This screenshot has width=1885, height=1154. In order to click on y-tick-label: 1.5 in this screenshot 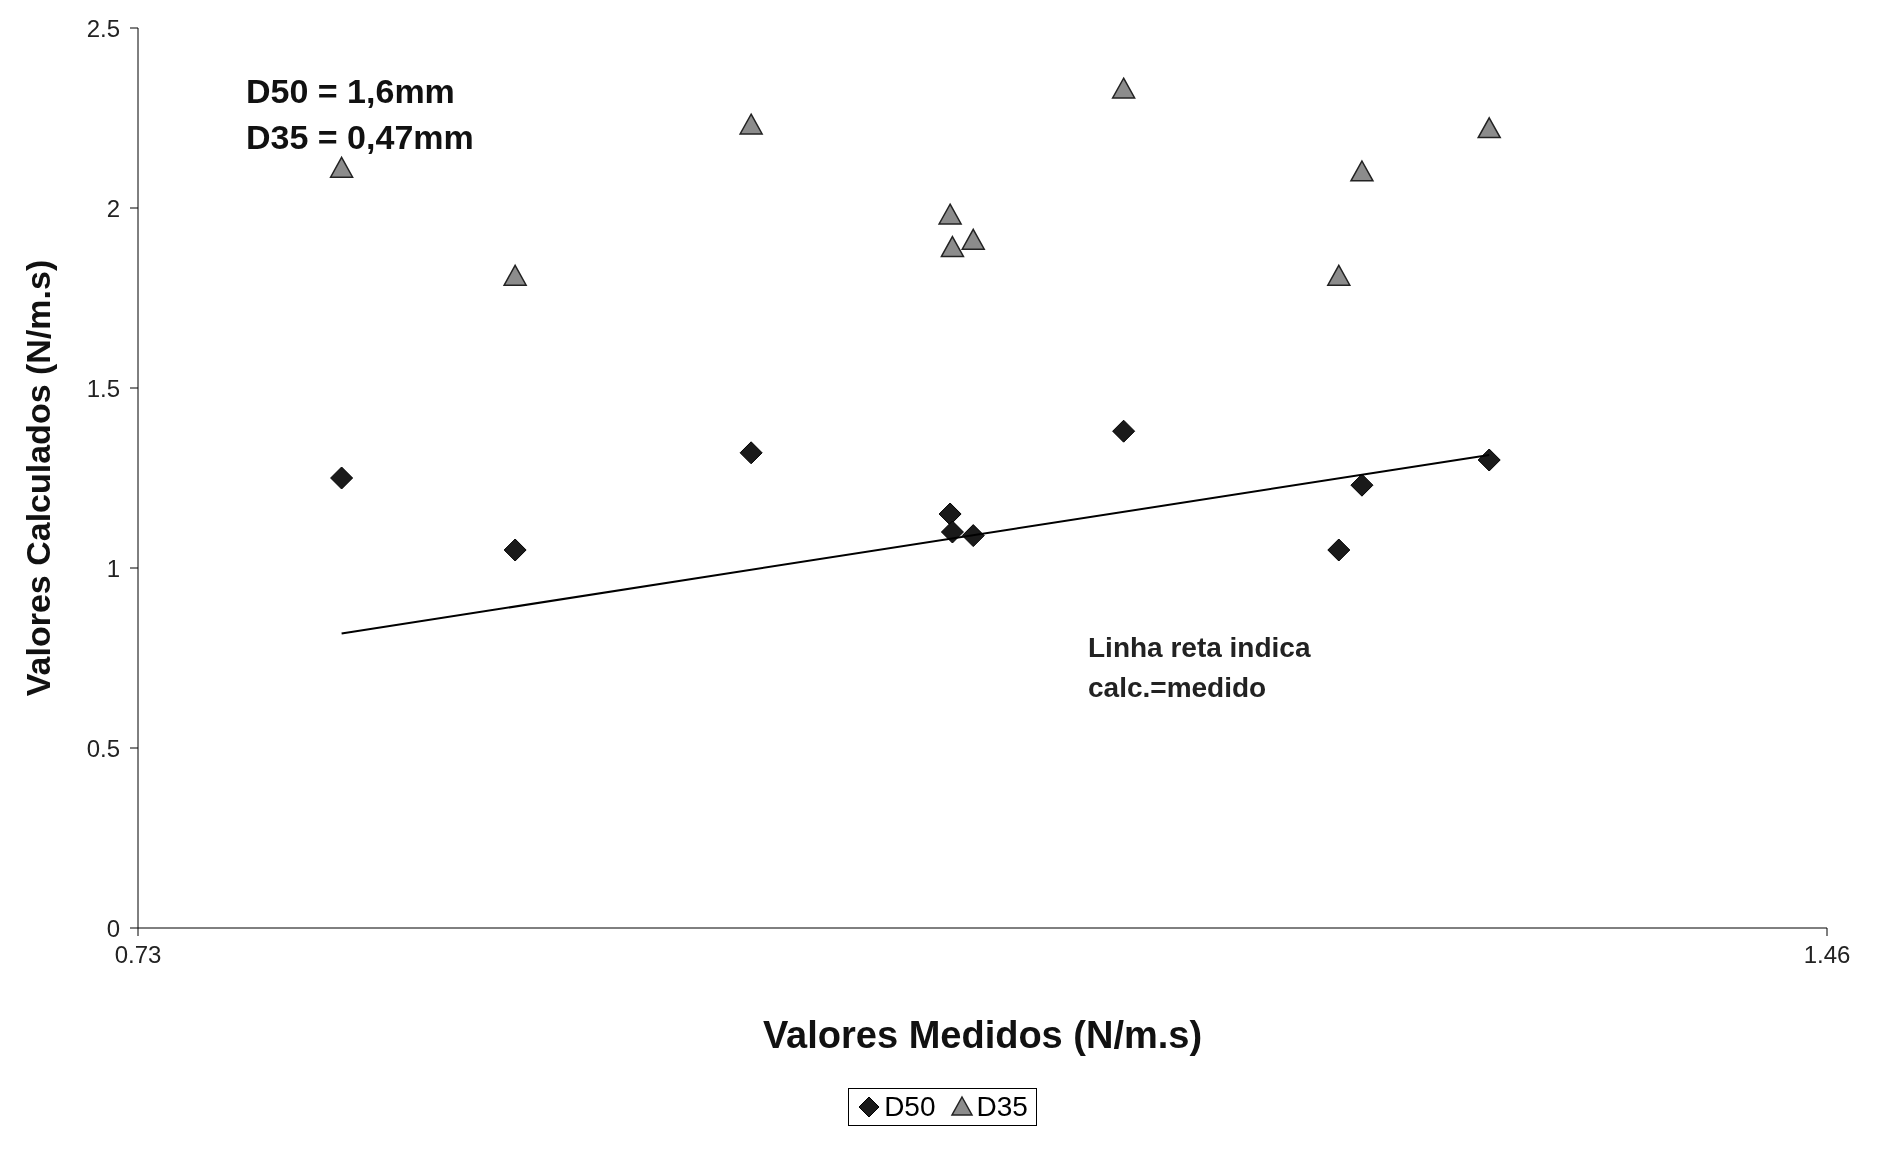, I will do `click(103, 388)`.